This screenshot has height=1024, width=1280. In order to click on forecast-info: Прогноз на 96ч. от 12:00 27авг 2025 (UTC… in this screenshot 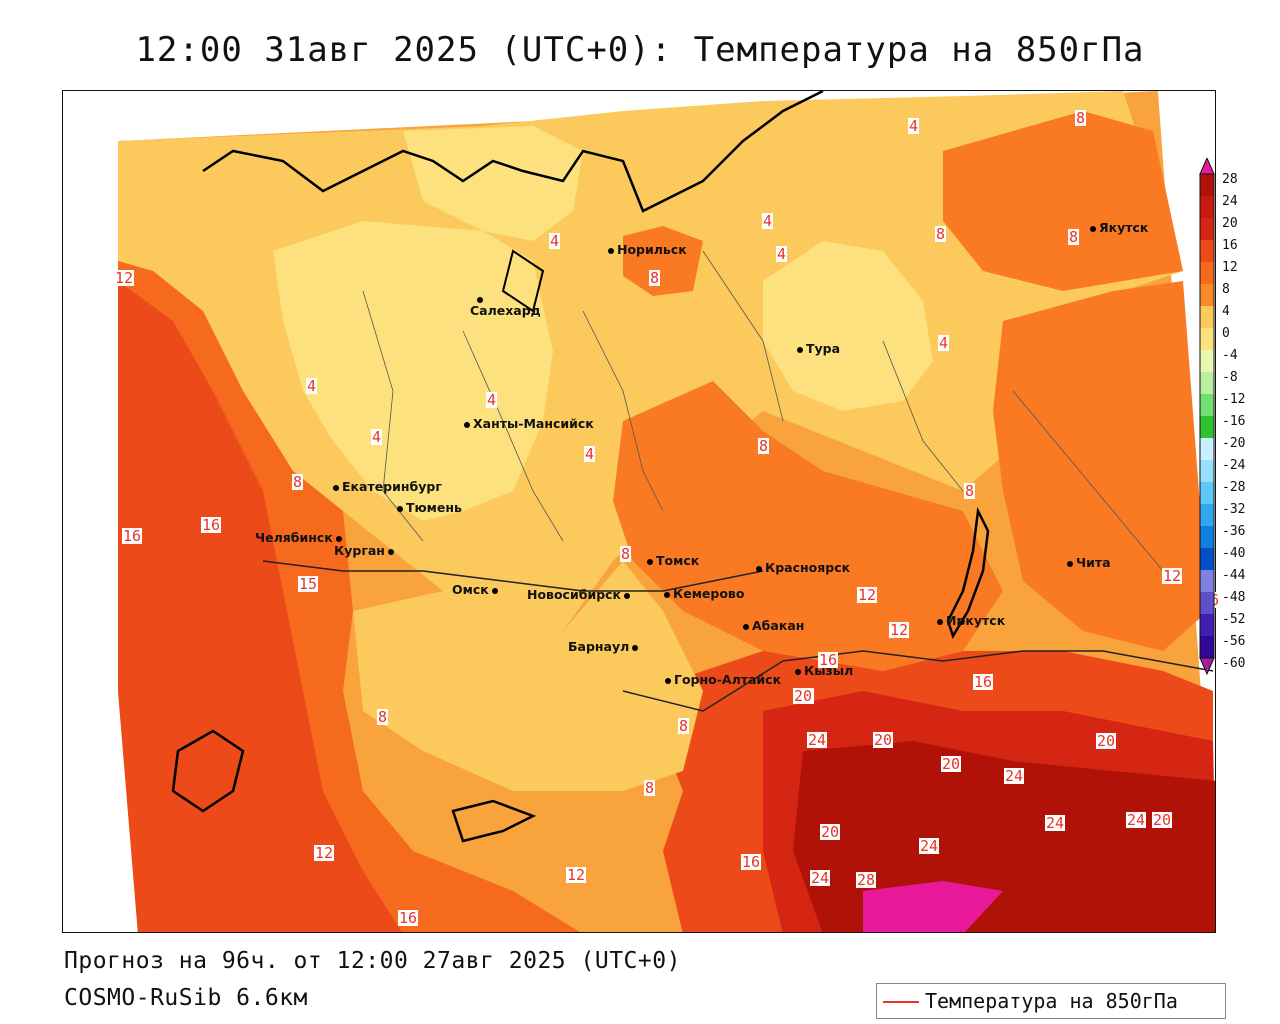, I will do `click(372, 961)`.